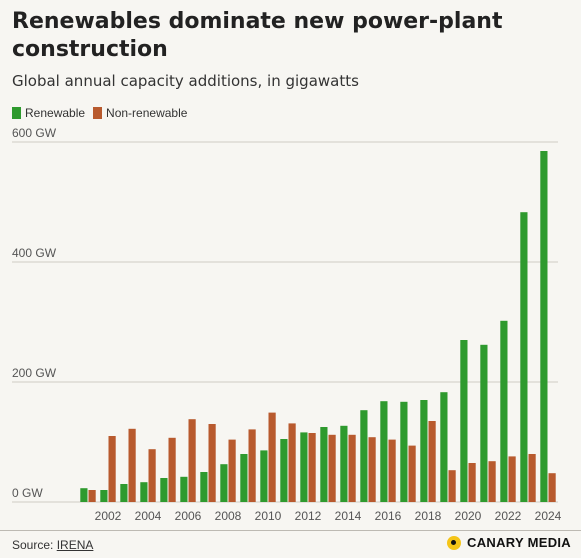 The image size is (581, 558). What do you see at coordinates (228, 516) in the screenshot?
I see `x-tick-label: 2008` at bounding box center [228, 516].